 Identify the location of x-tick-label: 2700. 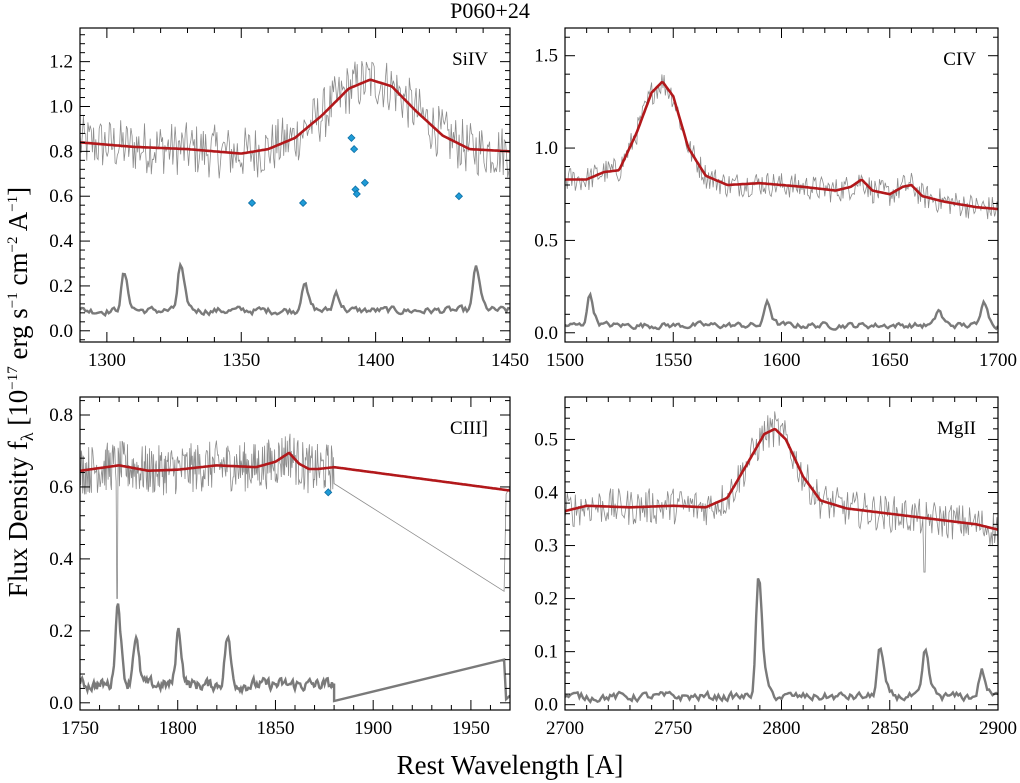
(565, 728).